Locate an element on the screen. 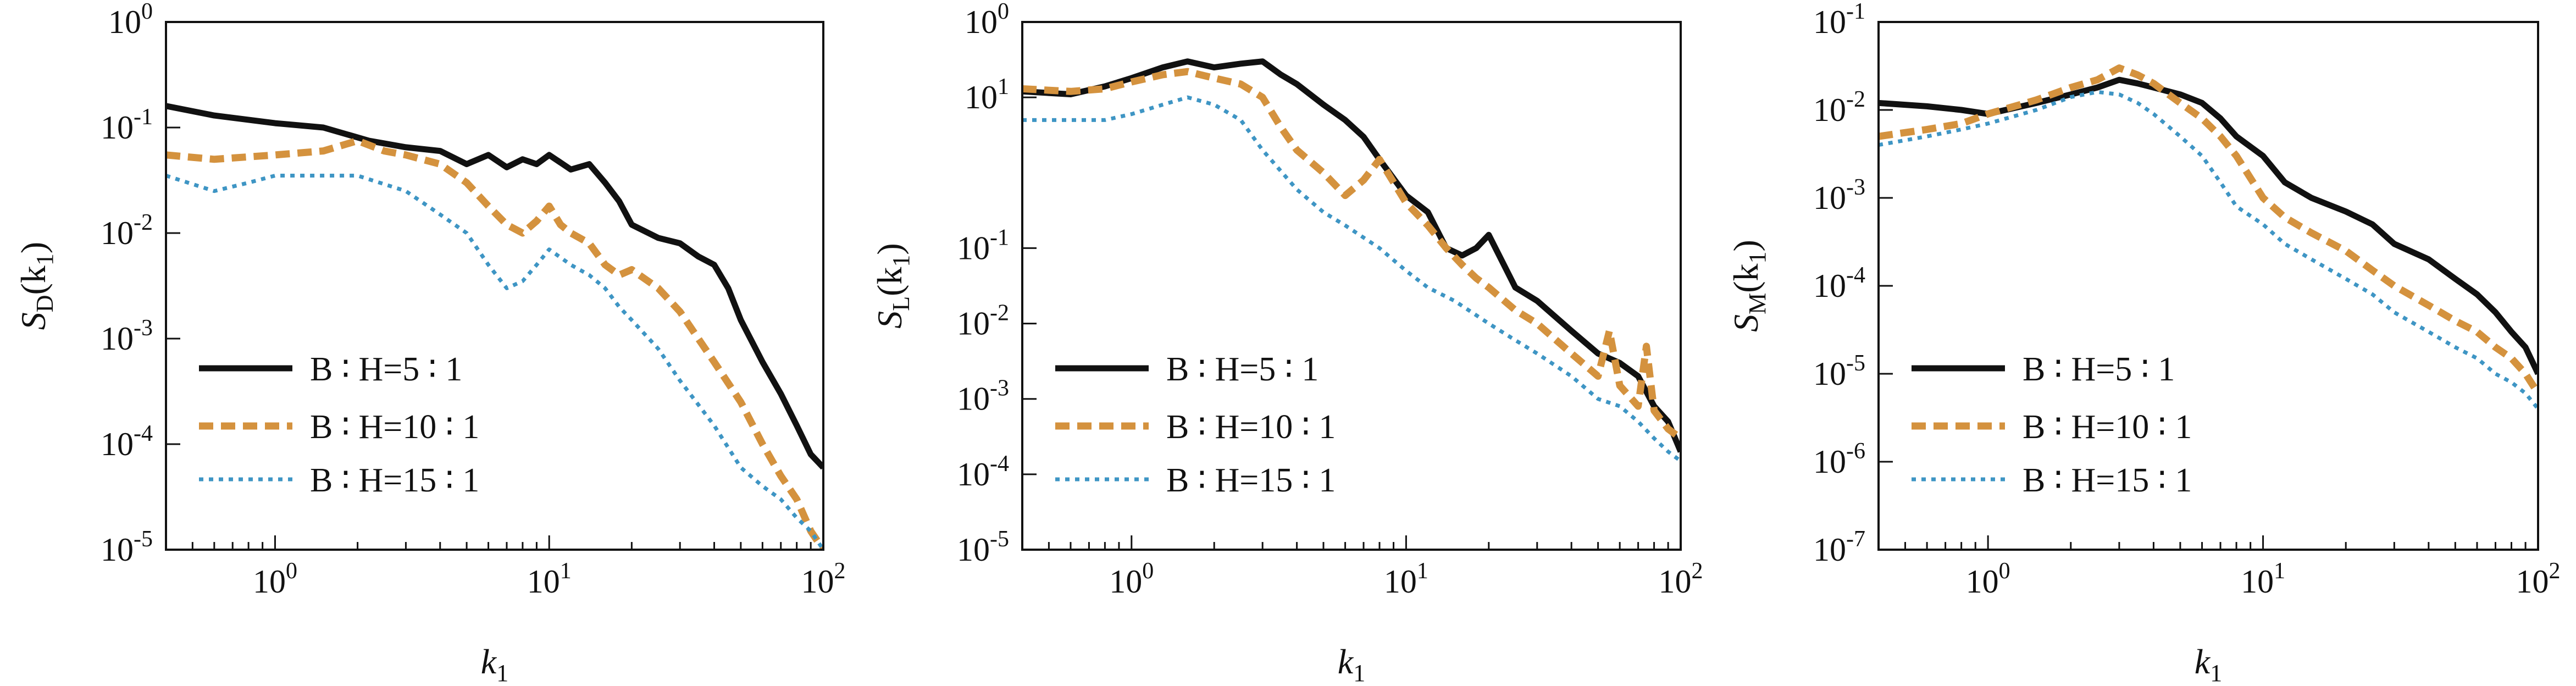 This screenshot has height=686, width=2576. y-axis-label: SD(k1) is located at coordinates (36, 286).